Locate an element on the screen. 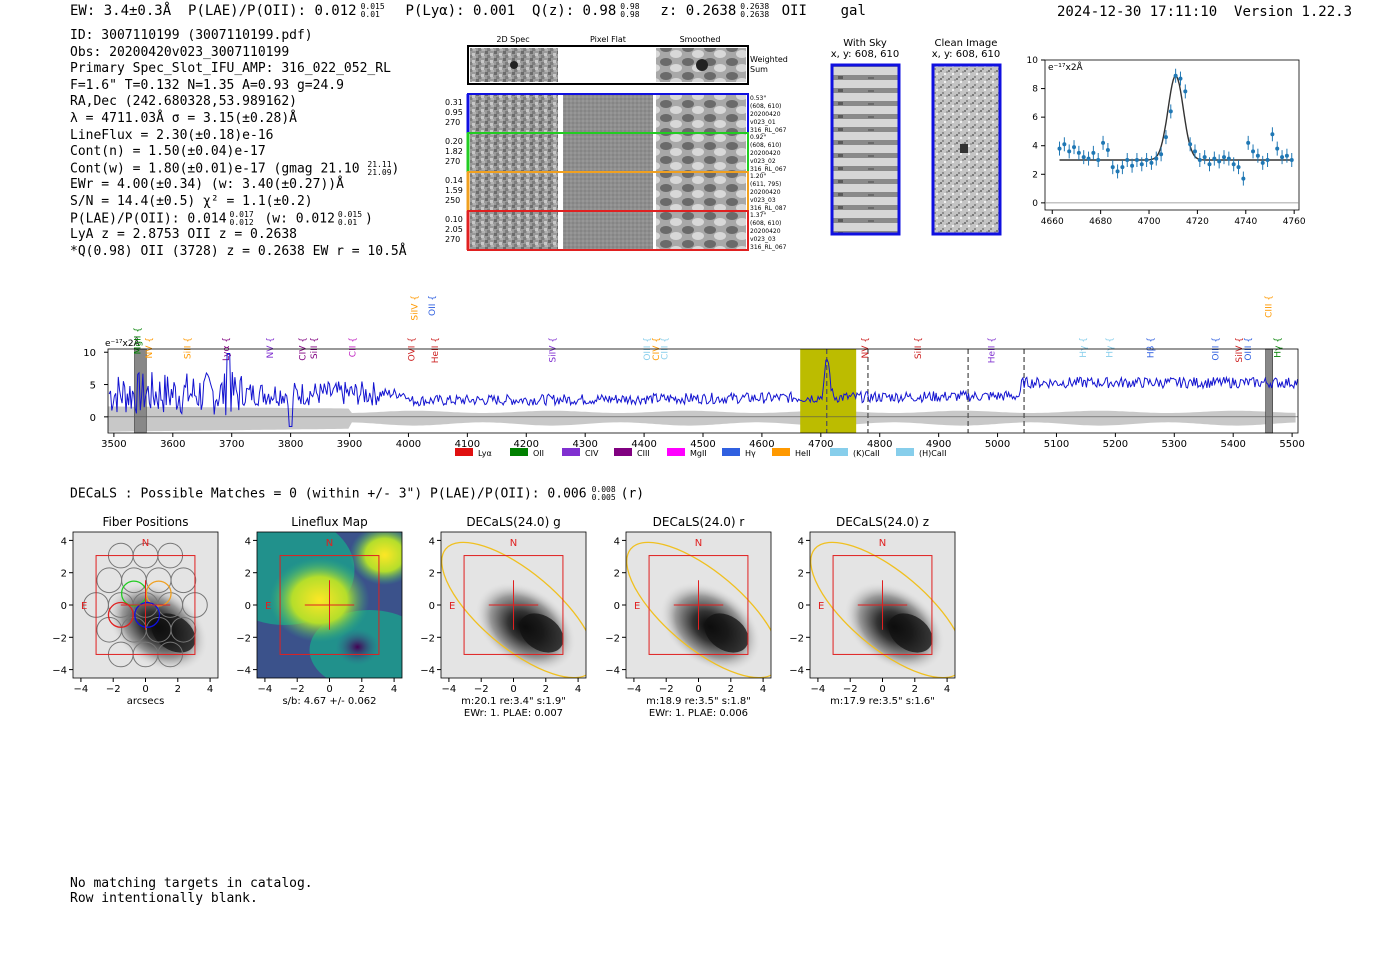  panel-title: DECaLS(24.0) z is located at coordinates (882, 522).